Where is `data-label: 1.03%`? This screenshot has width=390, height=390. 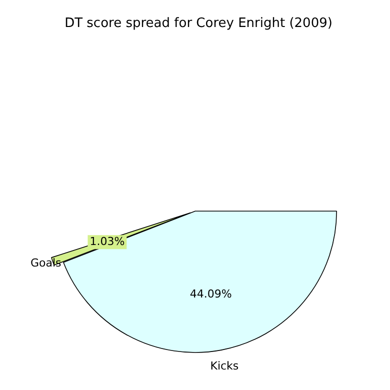
data-label: 1.03% is located at coordinates (107, 241).